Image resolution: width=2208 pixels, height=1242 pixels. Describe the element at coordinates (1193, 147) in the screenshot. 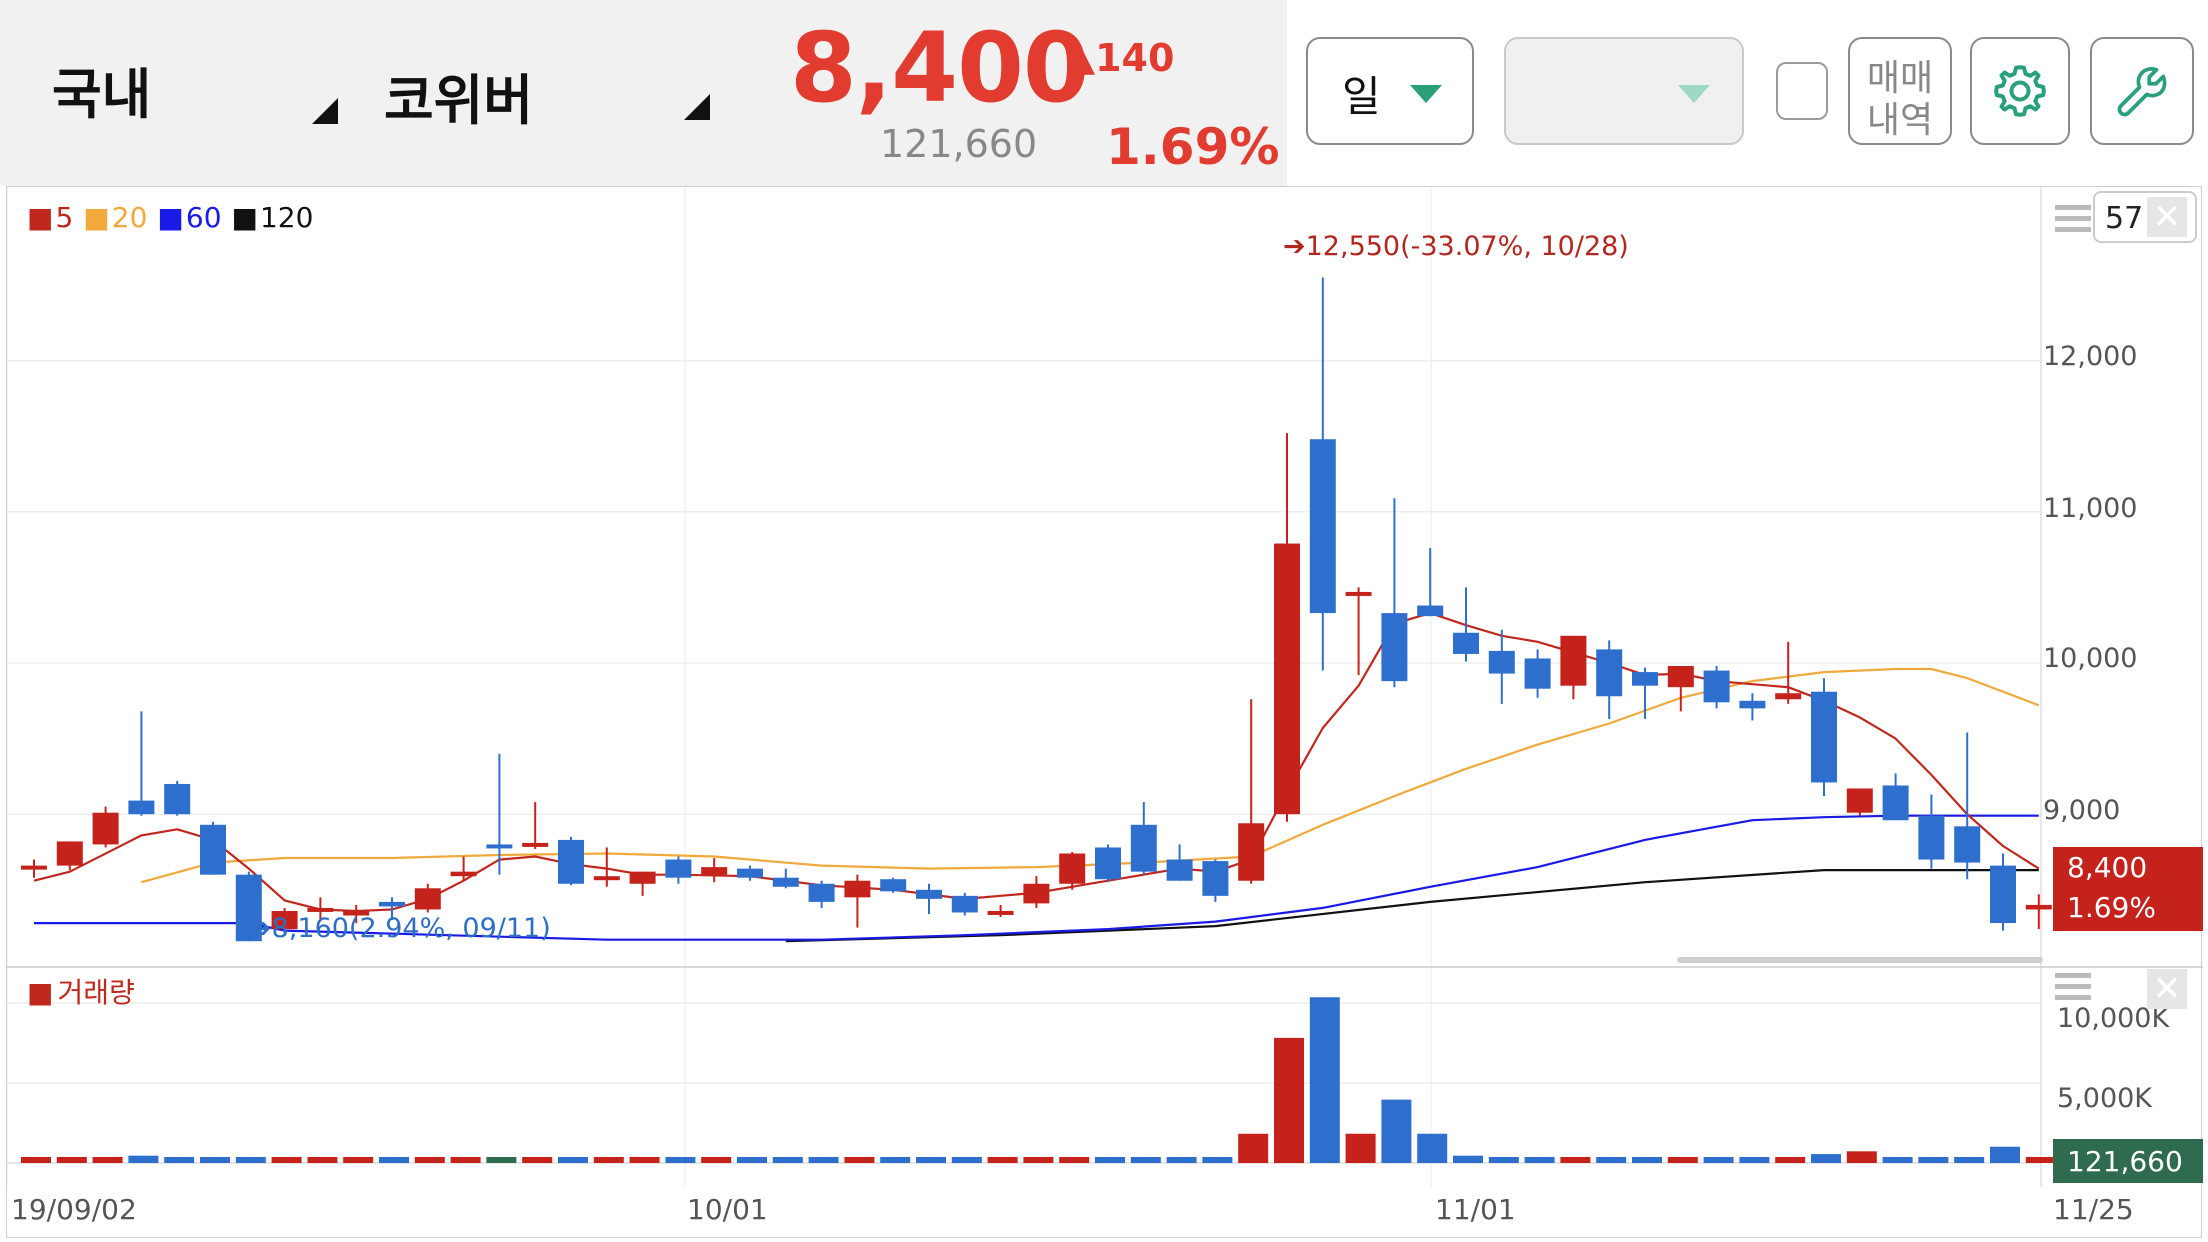

I see `change-percent: 1.69%` at that location.